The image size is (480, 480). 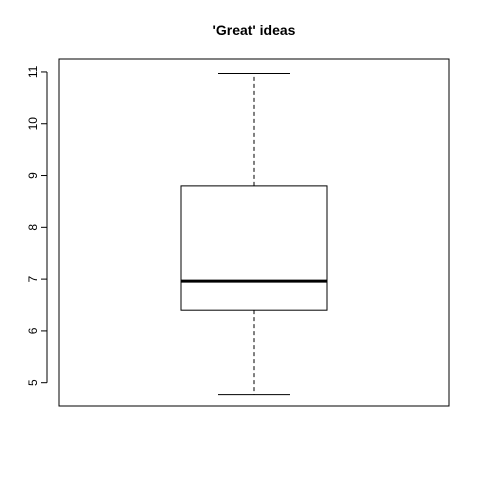 I want to click on y-tick-label-5: 5, so click(x=33, y=382).